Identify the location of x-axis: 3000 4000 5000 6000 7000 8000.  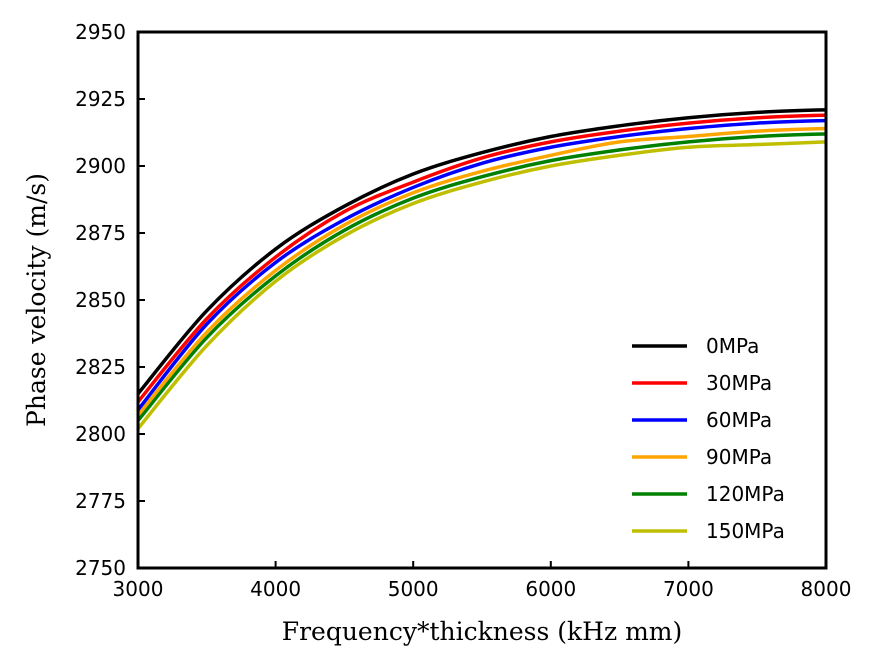
(482, 581).